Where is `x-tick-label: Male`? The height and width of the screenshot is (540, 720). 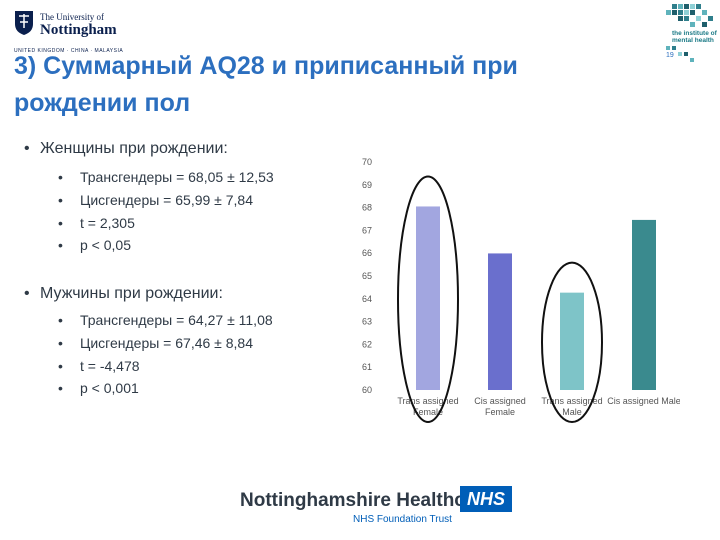
x-tick-label: Male is located at coordinates (572, 412).